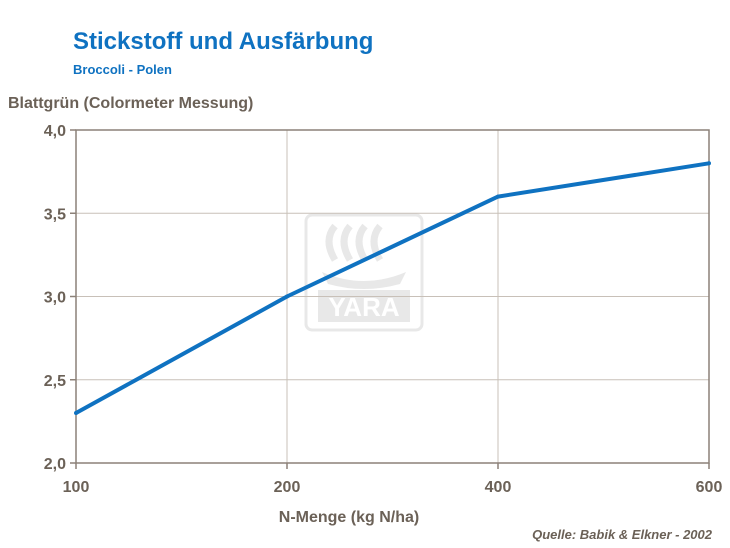 Image resolution: width=730 pixels, height=548 pixels. Describe the element at coordinates (55, 381) in the screenshot. I see `y-tick-label: 2,5` at that location.